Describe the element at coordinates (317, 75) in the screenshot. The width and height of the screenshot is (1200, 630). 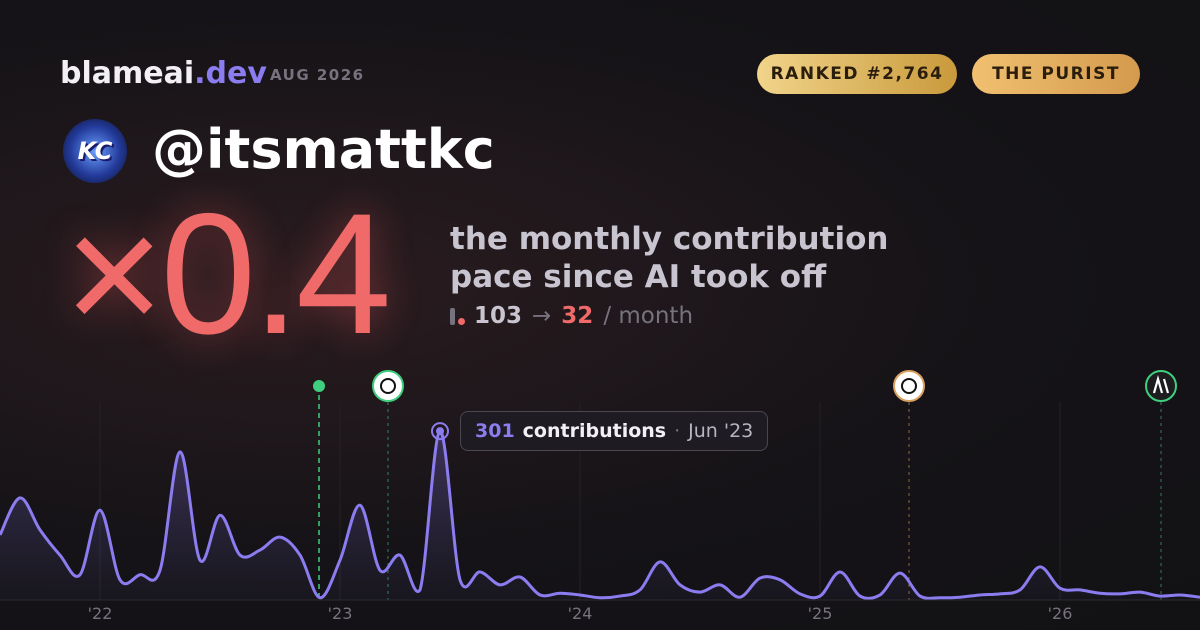
I see `period: AUG 2026` at that location.